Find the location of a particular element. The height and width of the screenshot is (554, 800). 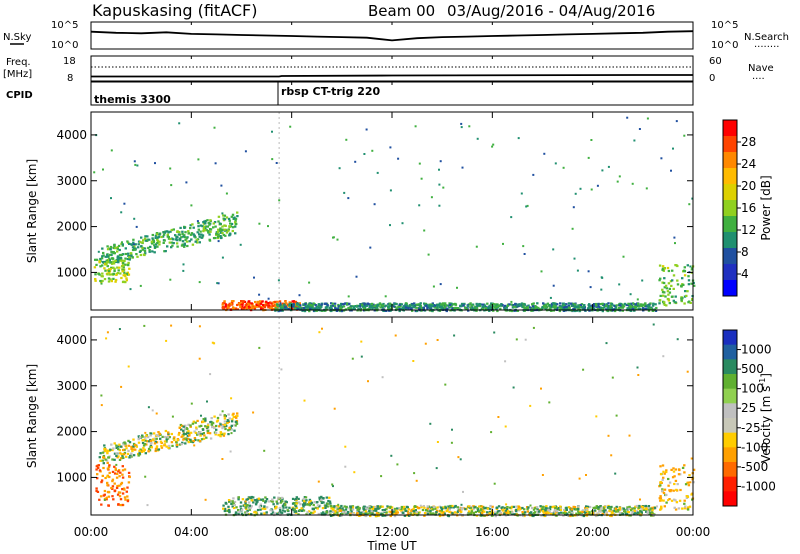

y-tick-label: 2000 is located at coordinates (71, 227).